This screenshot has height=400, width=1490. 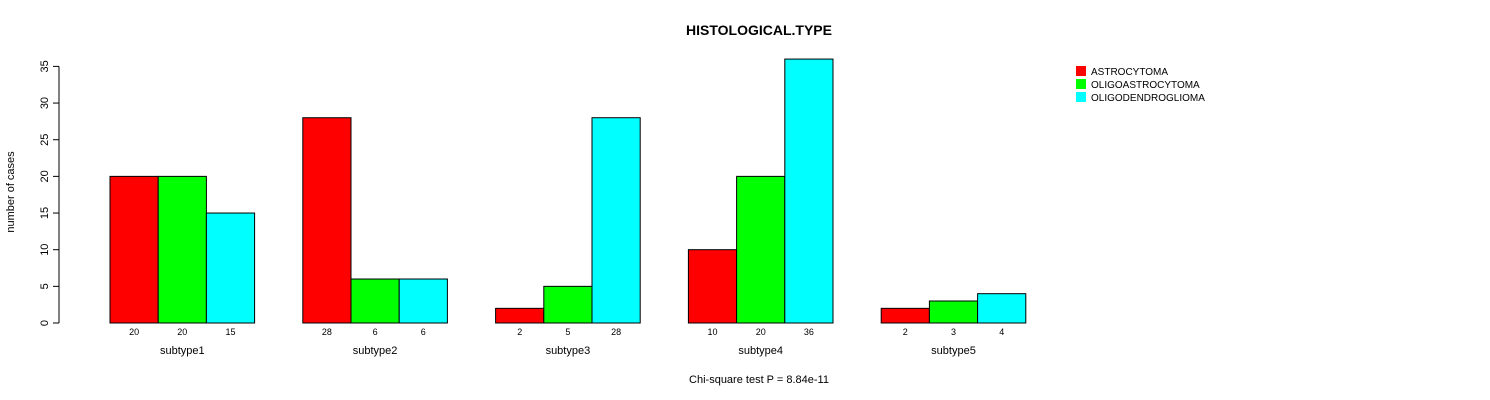 I want to click on category-label-subtype4: subtype4, so click(x=760, y=351).